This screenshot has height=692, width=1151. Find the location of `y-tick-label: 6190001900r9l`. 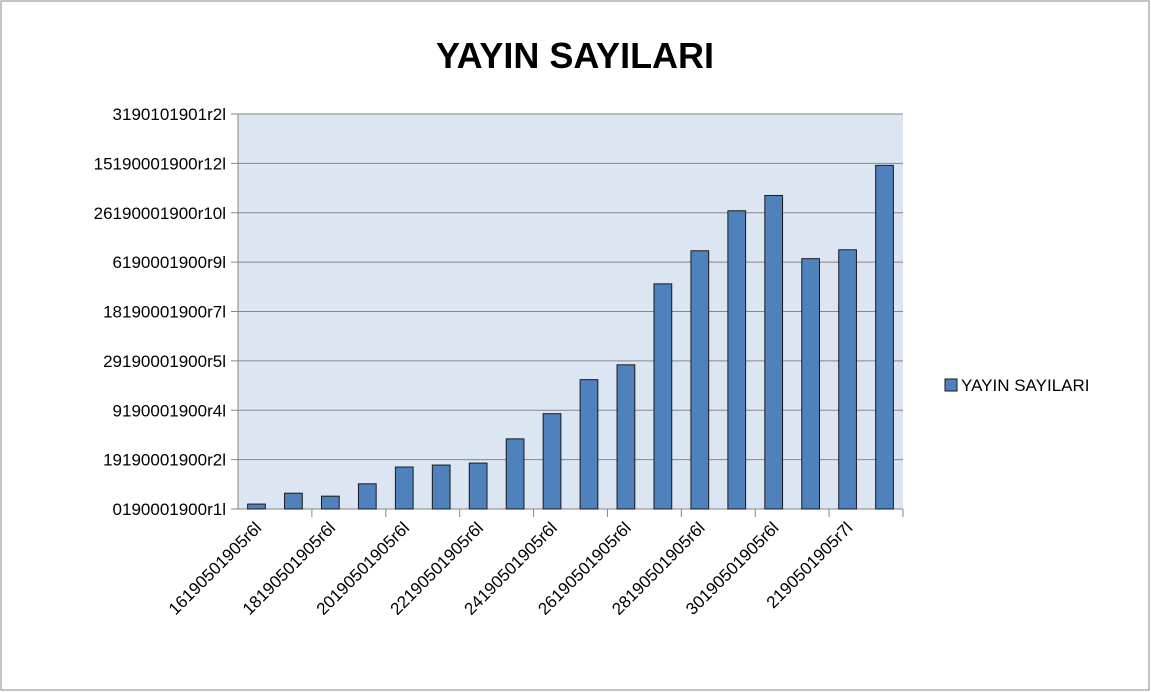

y-tick-label: 6190001900r9l is located at coordinates (169, 262).